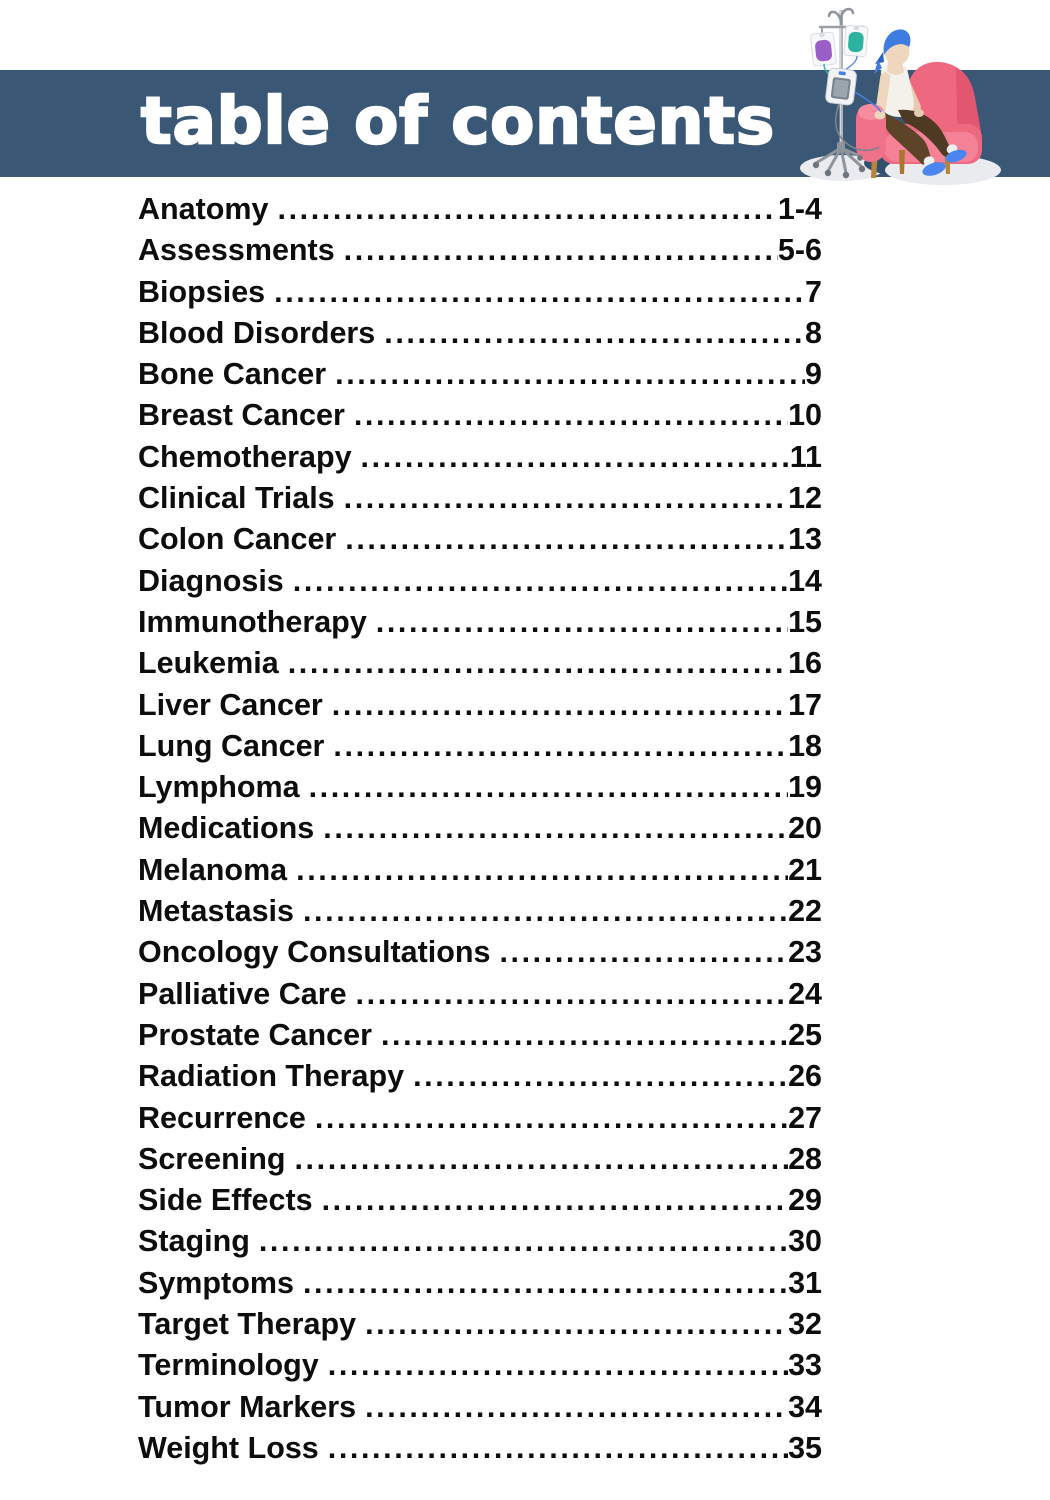  What do you see at coordinates (219, 787) in the screenshot?
I see `toc-entry-label: Lymphoma` at bounding box center [219, 787].